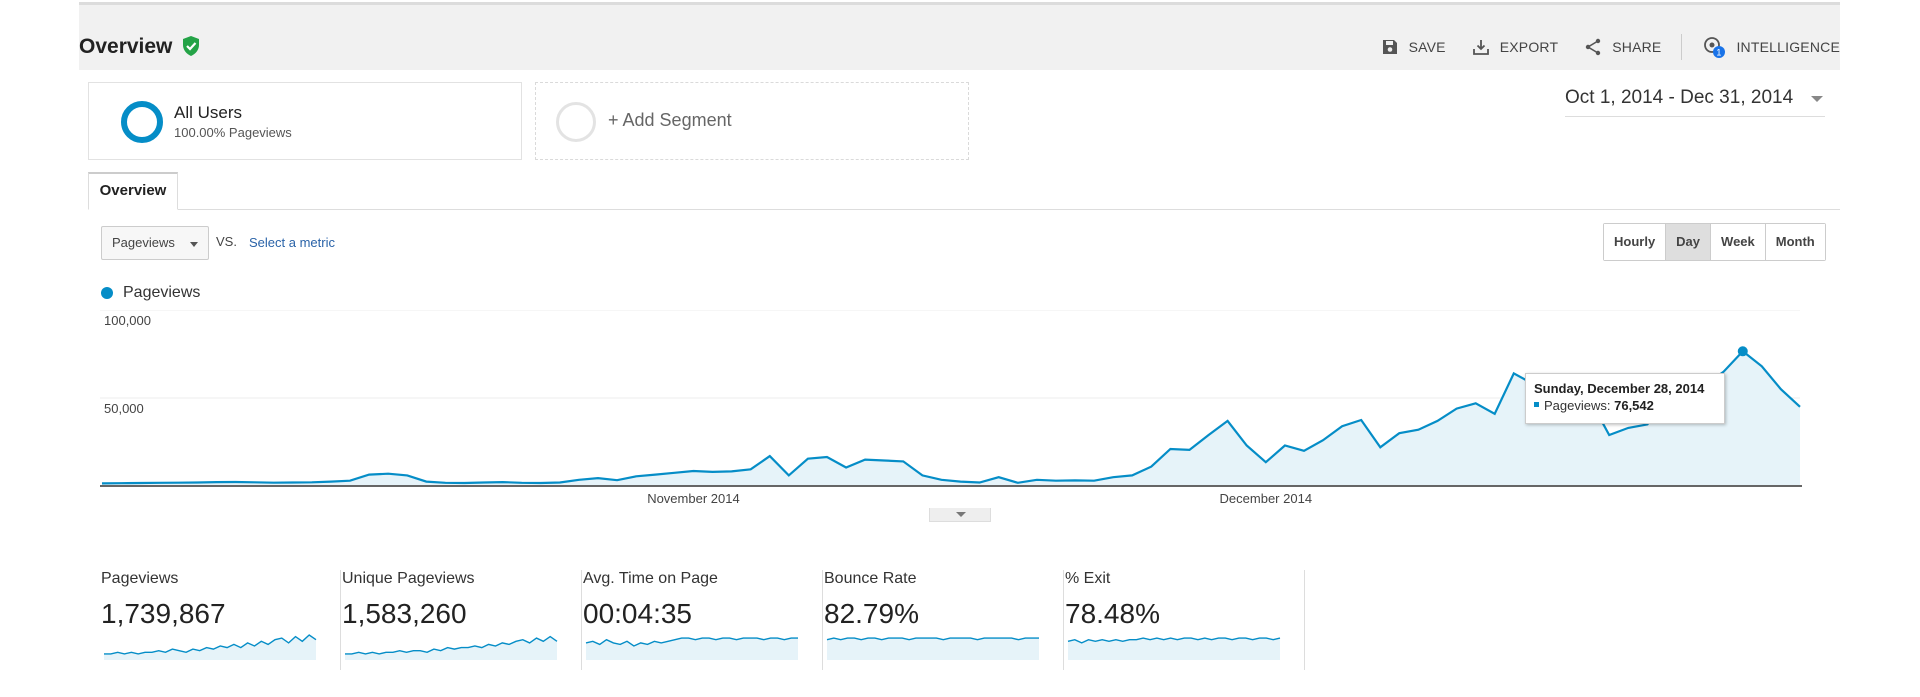 Image resolution: width=1920 pixels, height=697 pixels. I want to click on segment-name: All Users, so click(208, 112).